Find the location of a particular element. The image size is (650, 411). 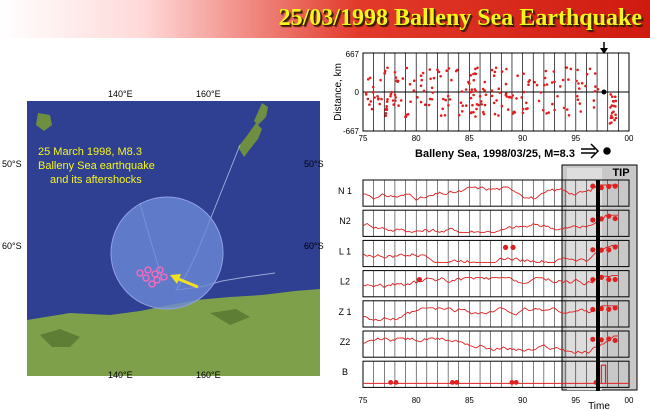

annotation-line-3: and its aftershocks is located at coordinates (96, 180).